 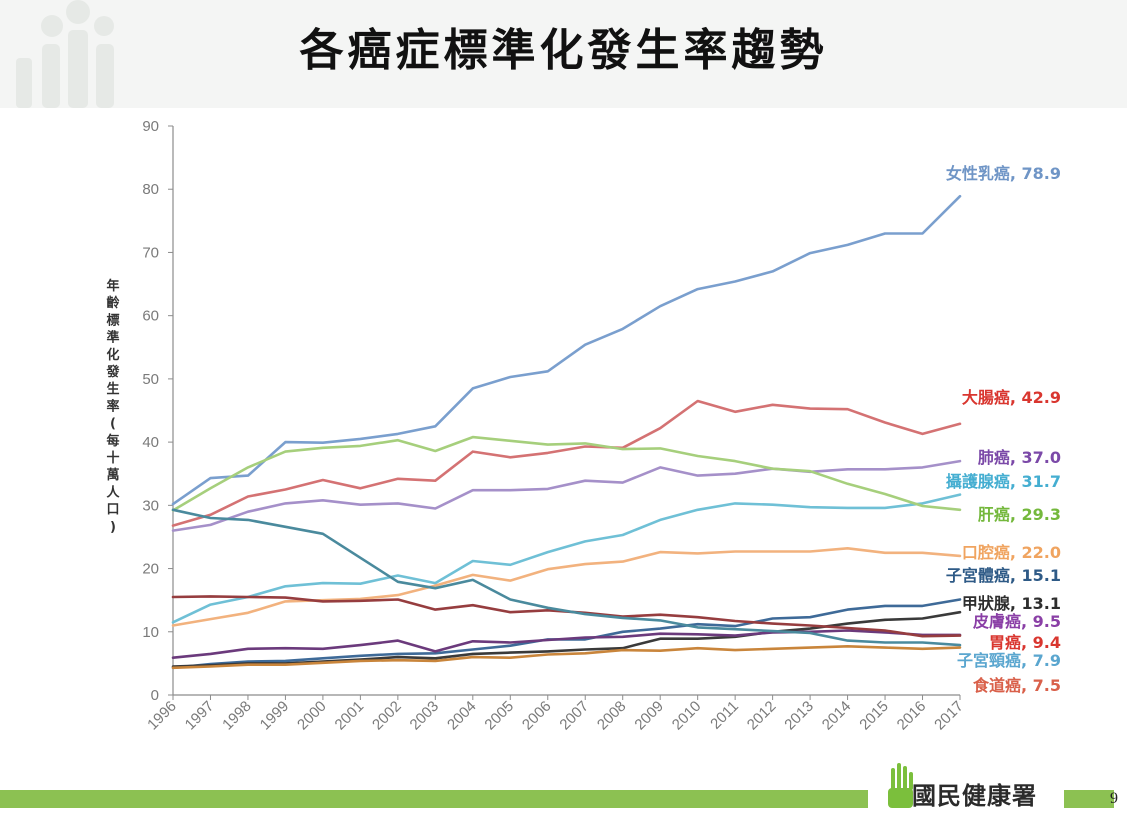 I want to click on x-tick-label: 2011, so click(x=724, y=715).